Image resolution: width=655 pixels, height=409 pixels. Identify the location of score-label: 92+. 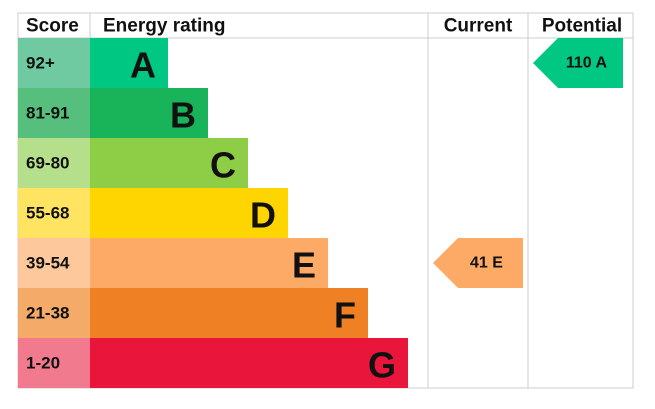
(40, 63).